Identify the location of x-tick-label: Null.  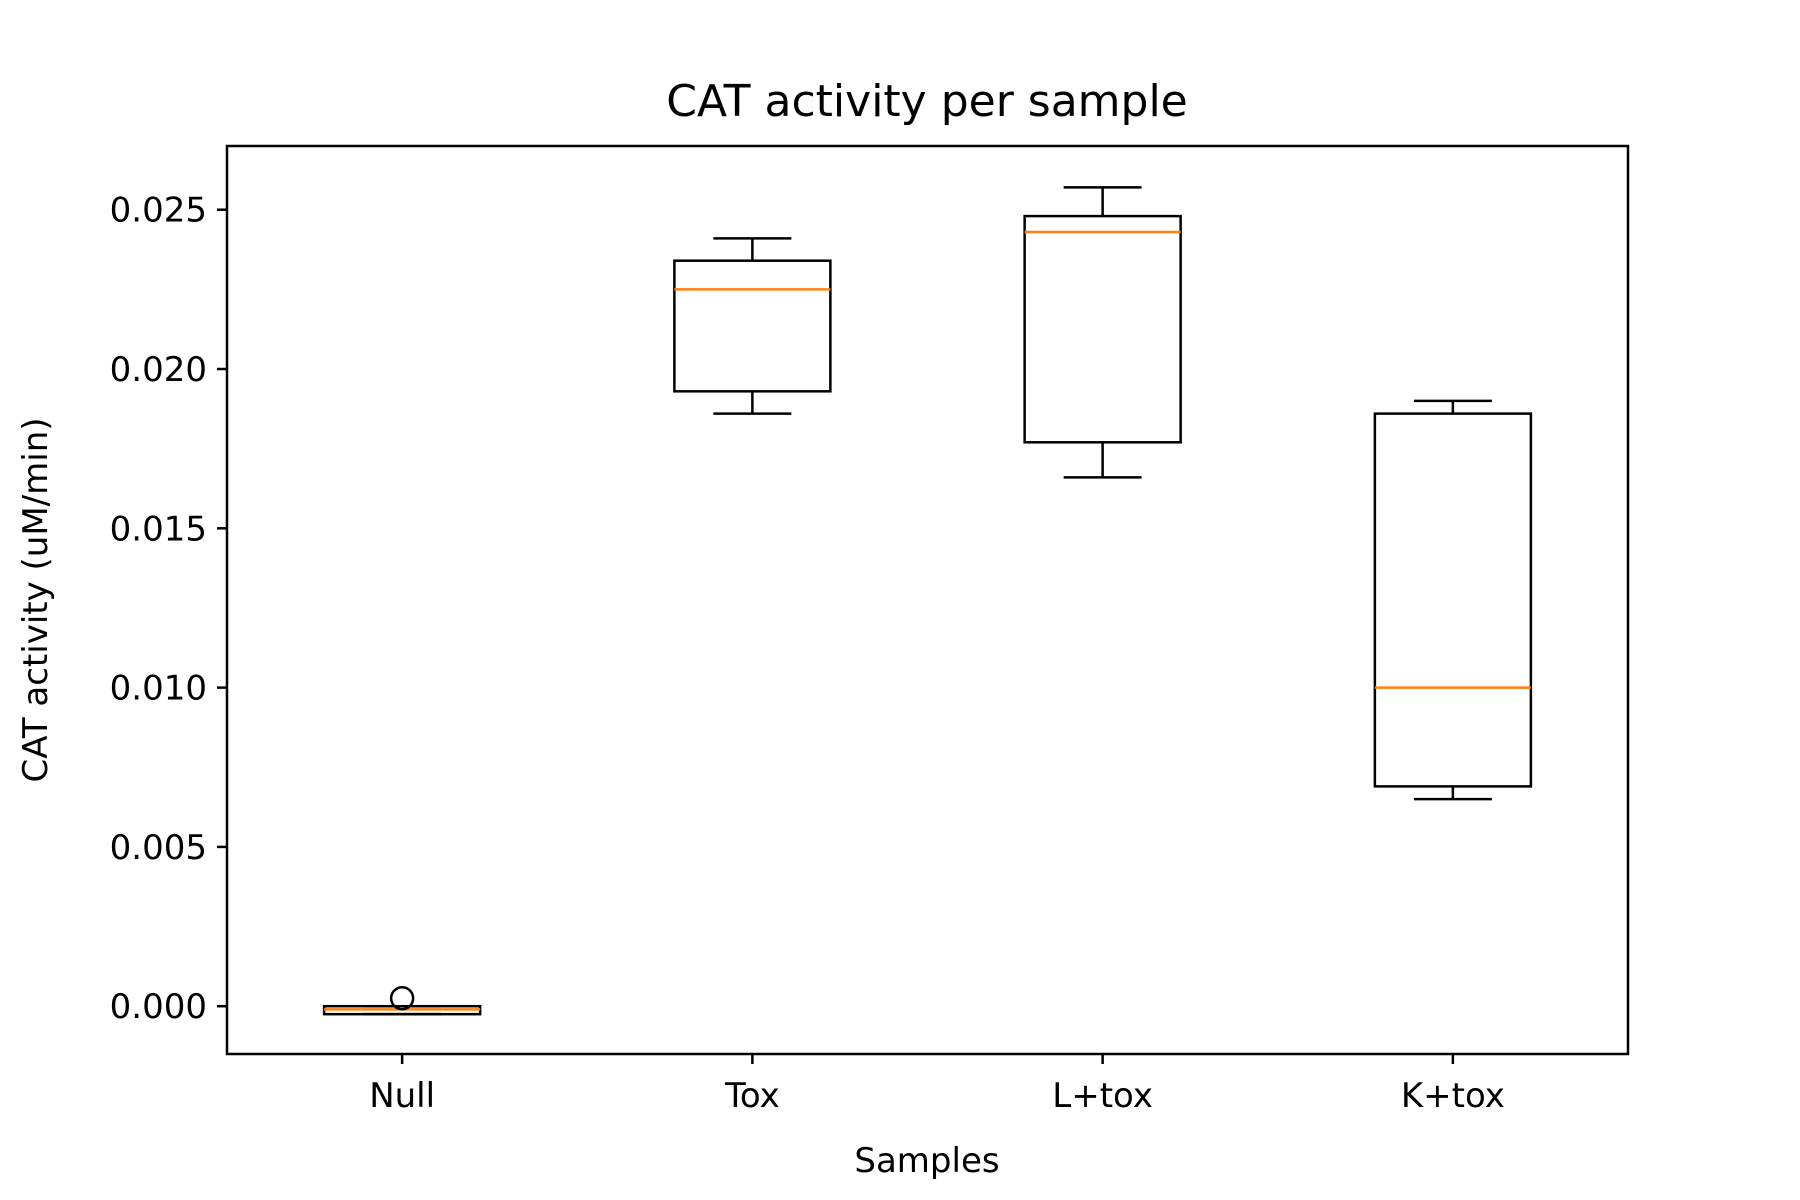
(402, 1096).